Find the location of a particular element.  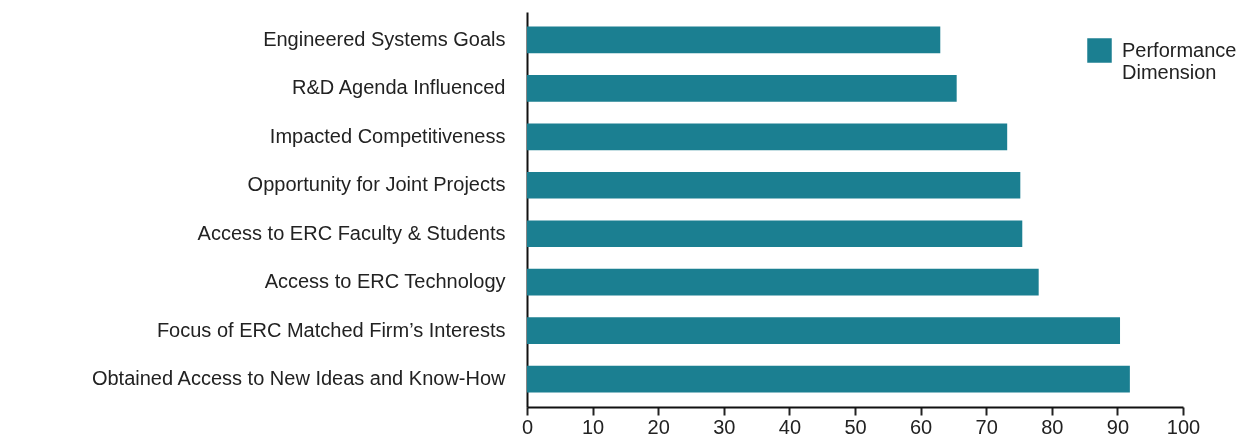

y-tick-label: Opportunity for Joint Projects is located at coordinates (376, 184).